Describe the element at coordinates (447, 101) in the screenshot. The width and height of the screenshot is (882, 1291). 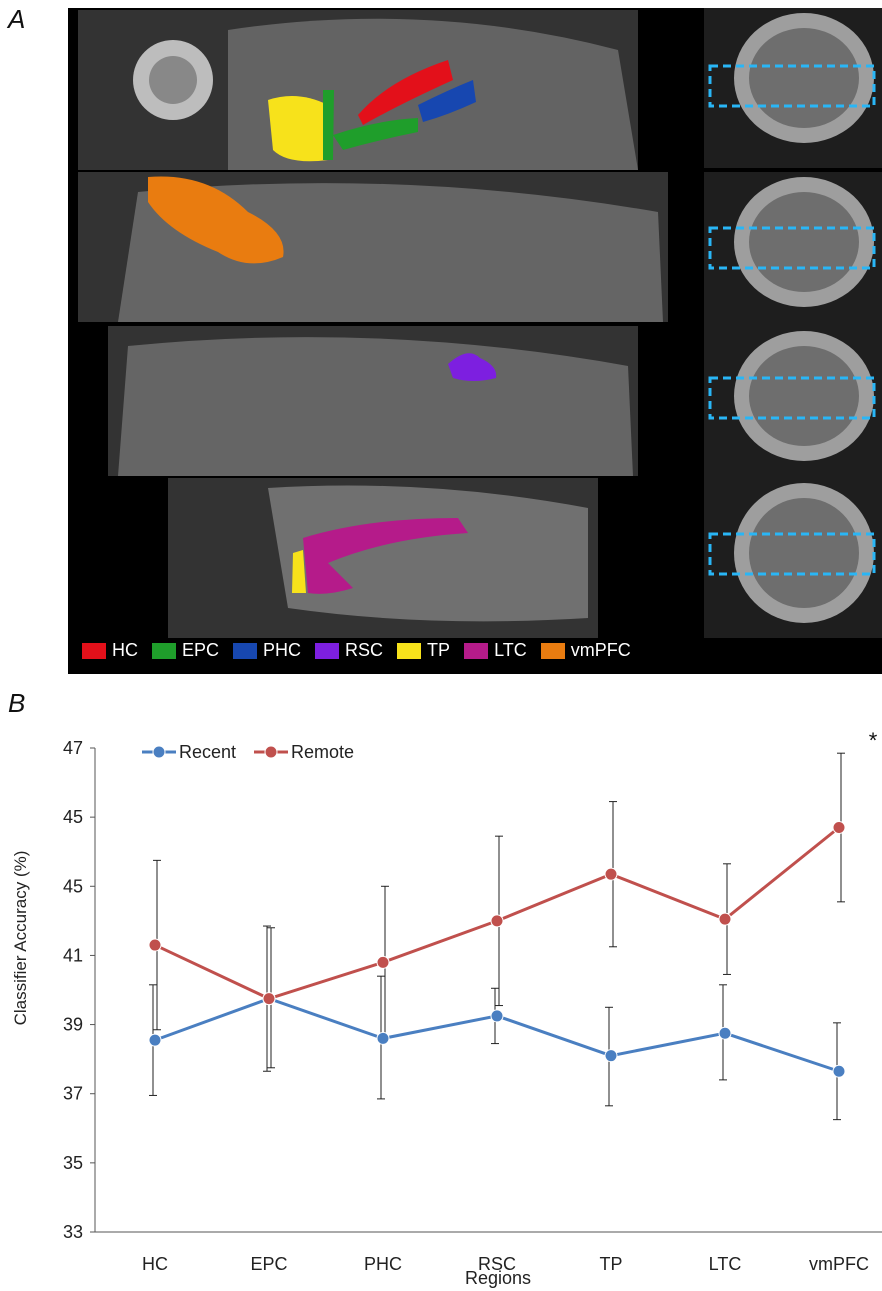
I see `phc-region` at that location.